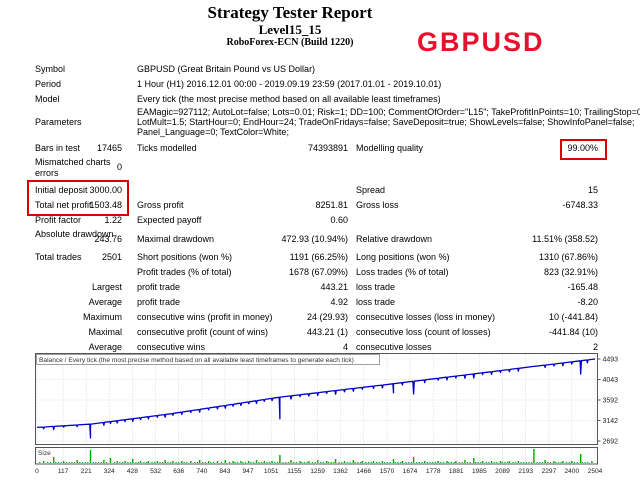  I want to click on stat-value: 10 (-441.84), so click(573, 317).